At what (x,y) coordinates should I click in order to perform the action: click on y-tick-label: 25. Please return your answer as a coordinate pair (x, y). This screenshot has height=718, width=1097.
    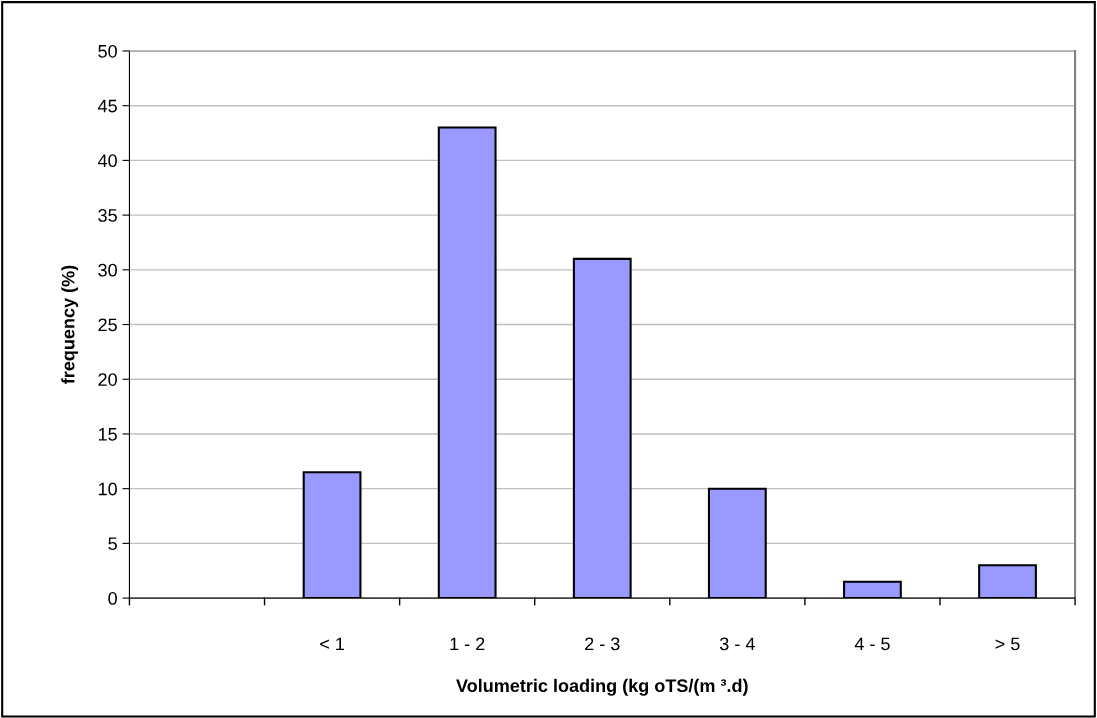
    Looking at the image, I should click on (107, 325).